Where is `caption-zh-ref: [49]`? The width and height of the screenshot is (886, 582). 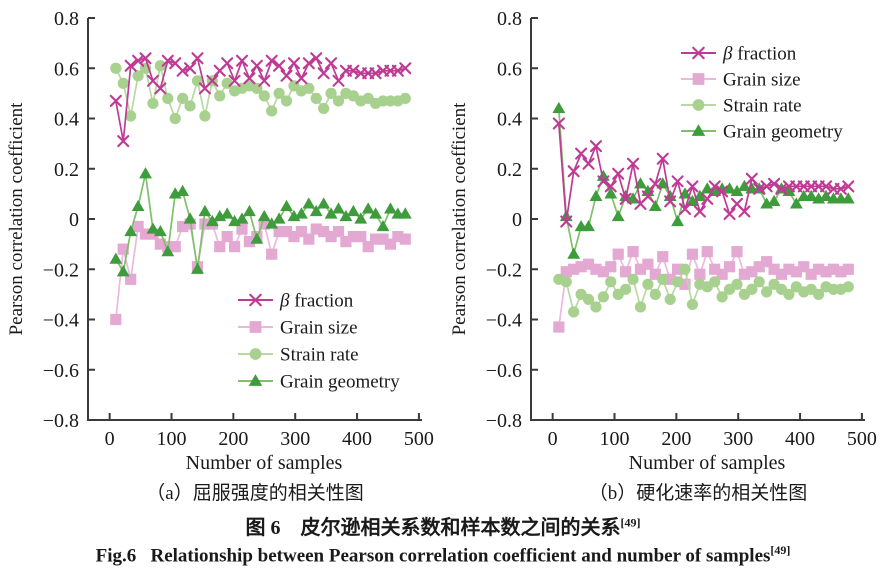
caption-zh-ref: [49] is located at coordinates (630, 522).